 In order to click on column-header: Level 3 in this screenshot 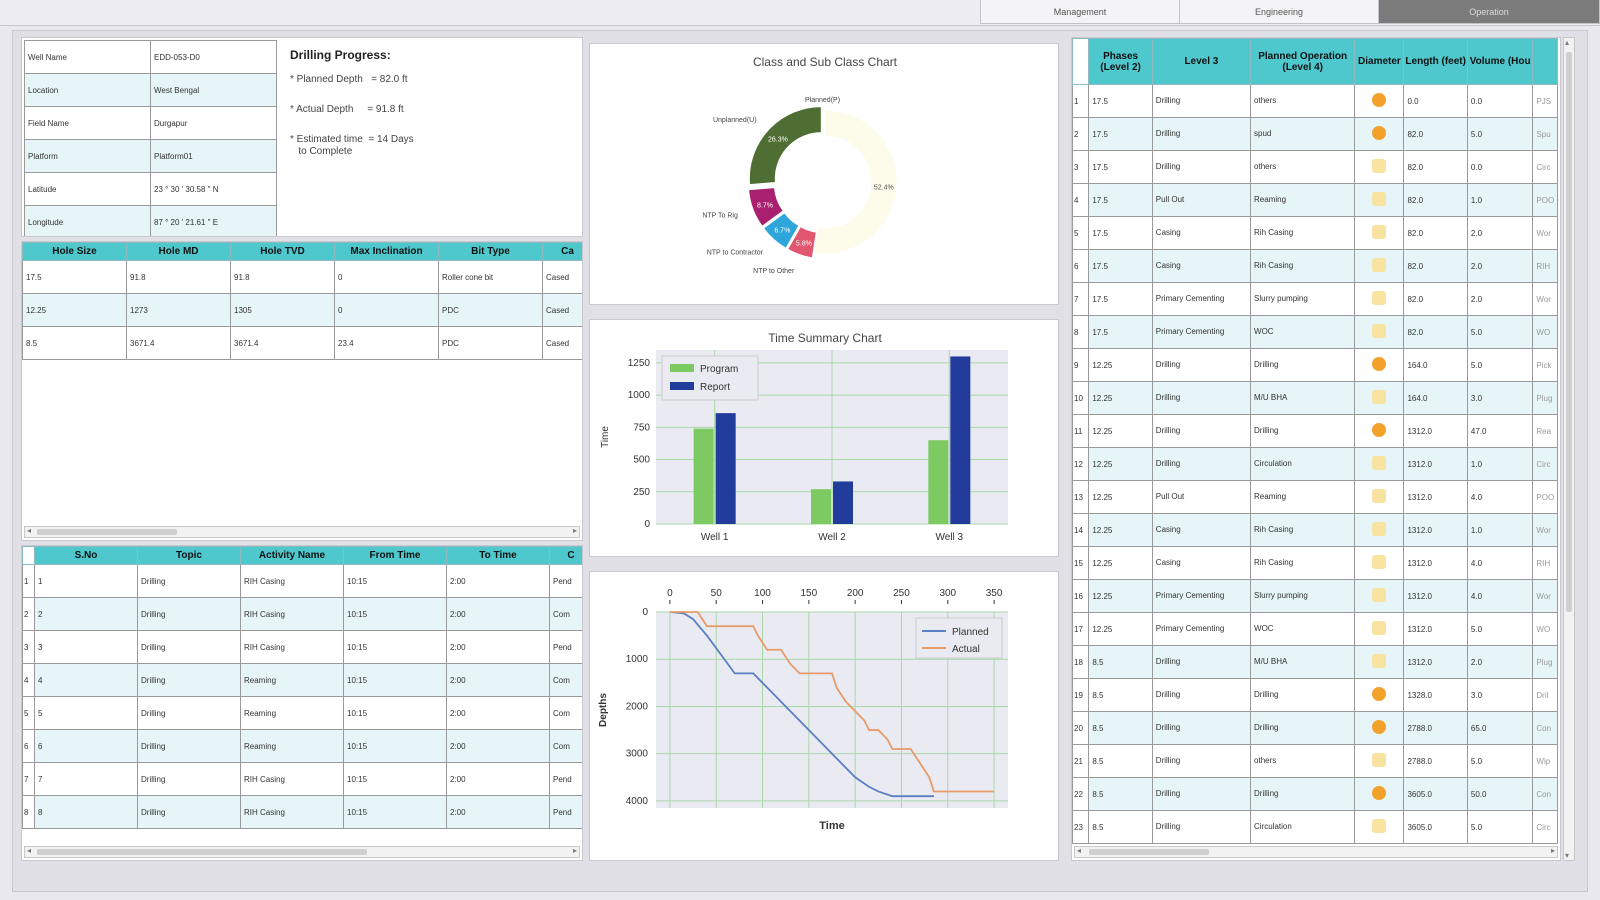, I will do `click(1201, 61)`.